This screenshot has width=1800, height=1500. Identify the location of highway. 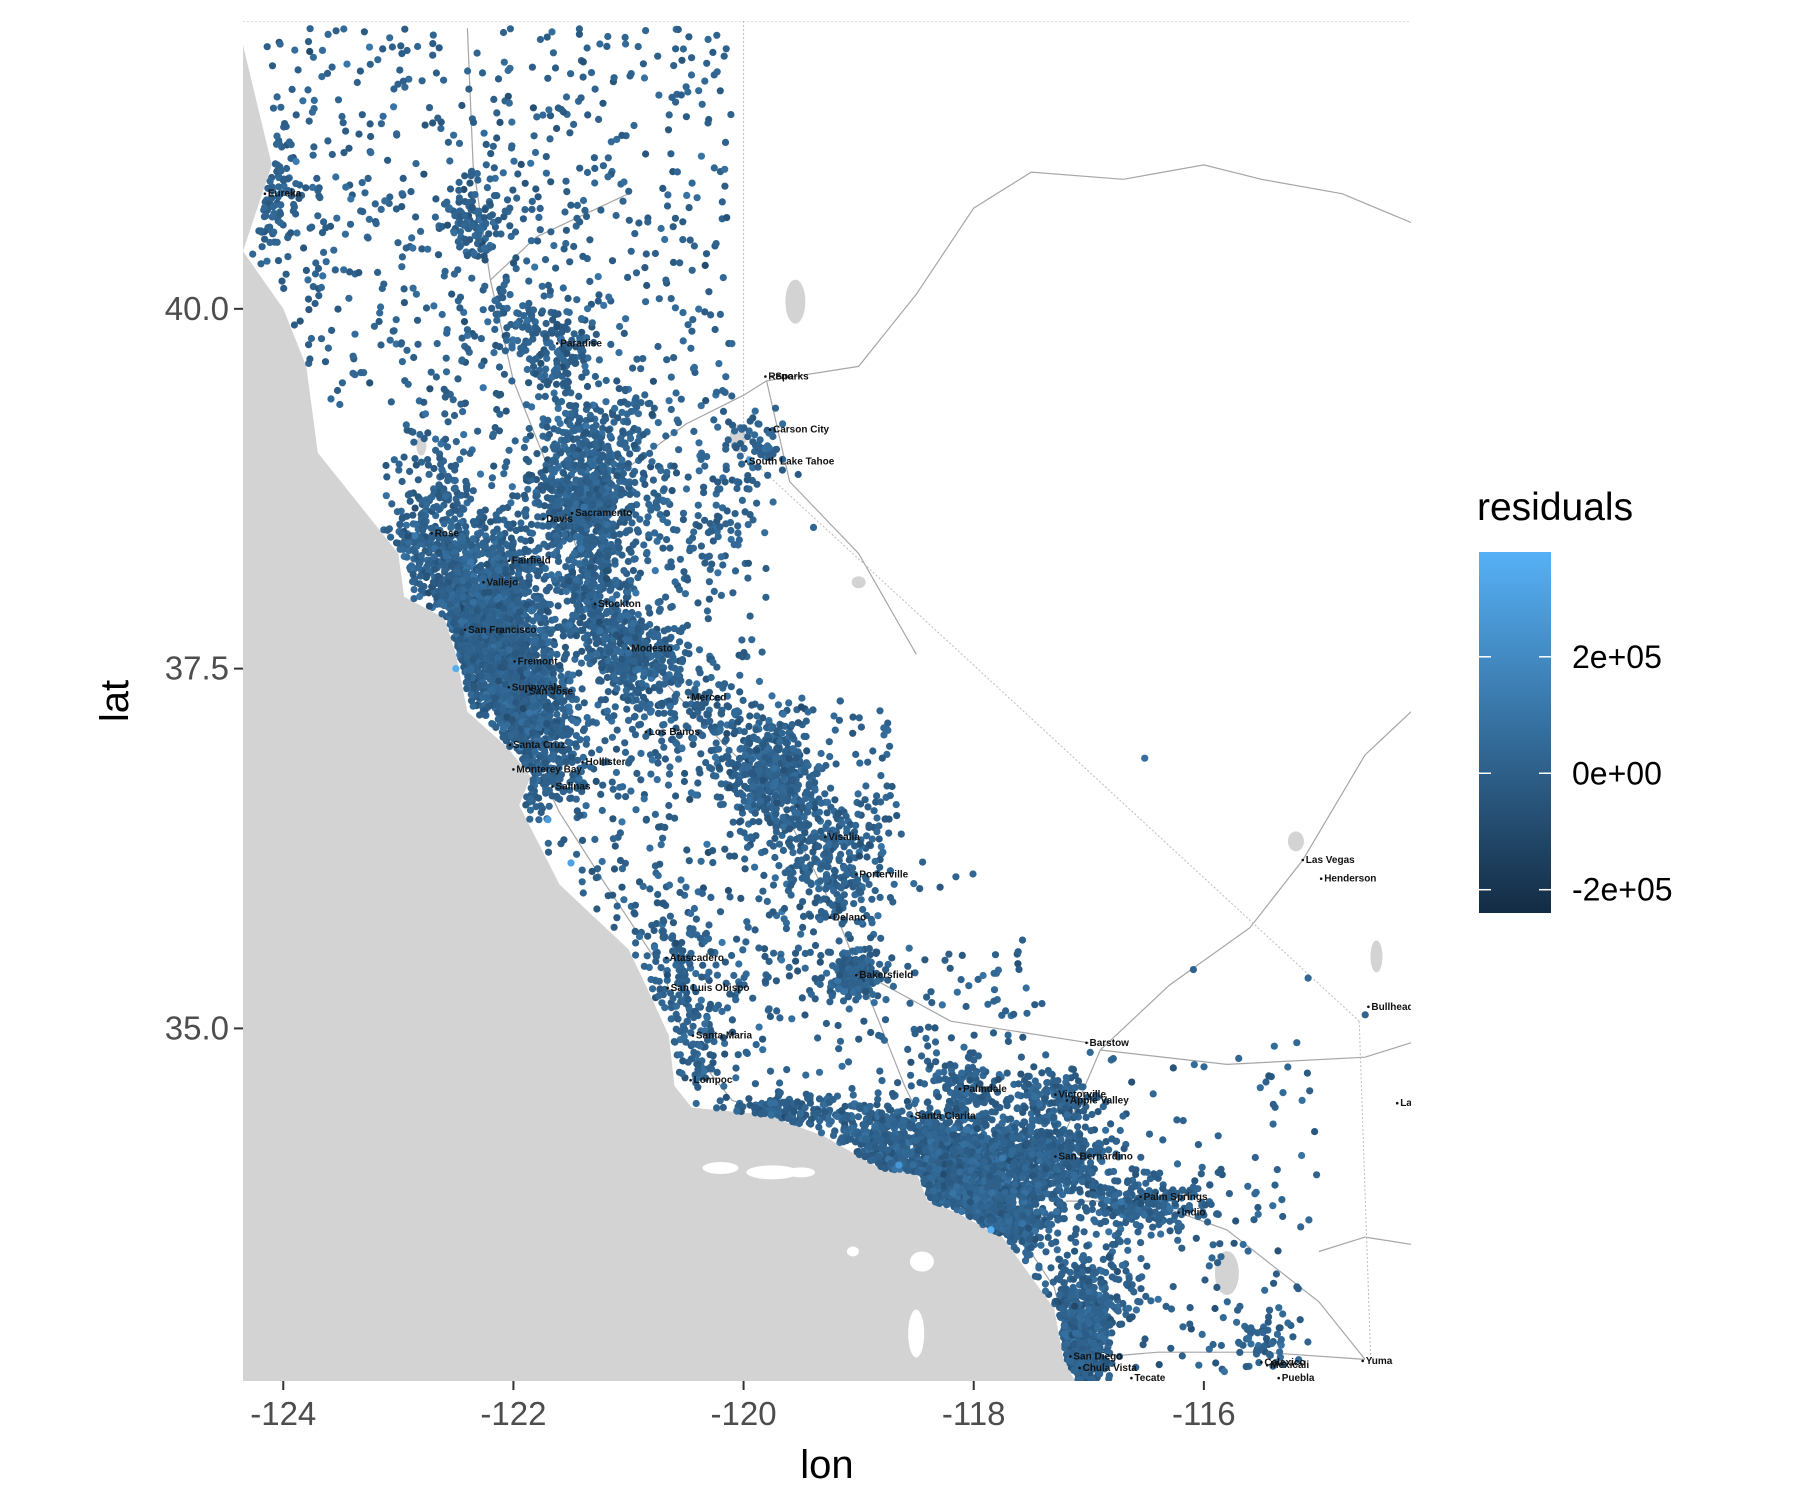
(559, 237).